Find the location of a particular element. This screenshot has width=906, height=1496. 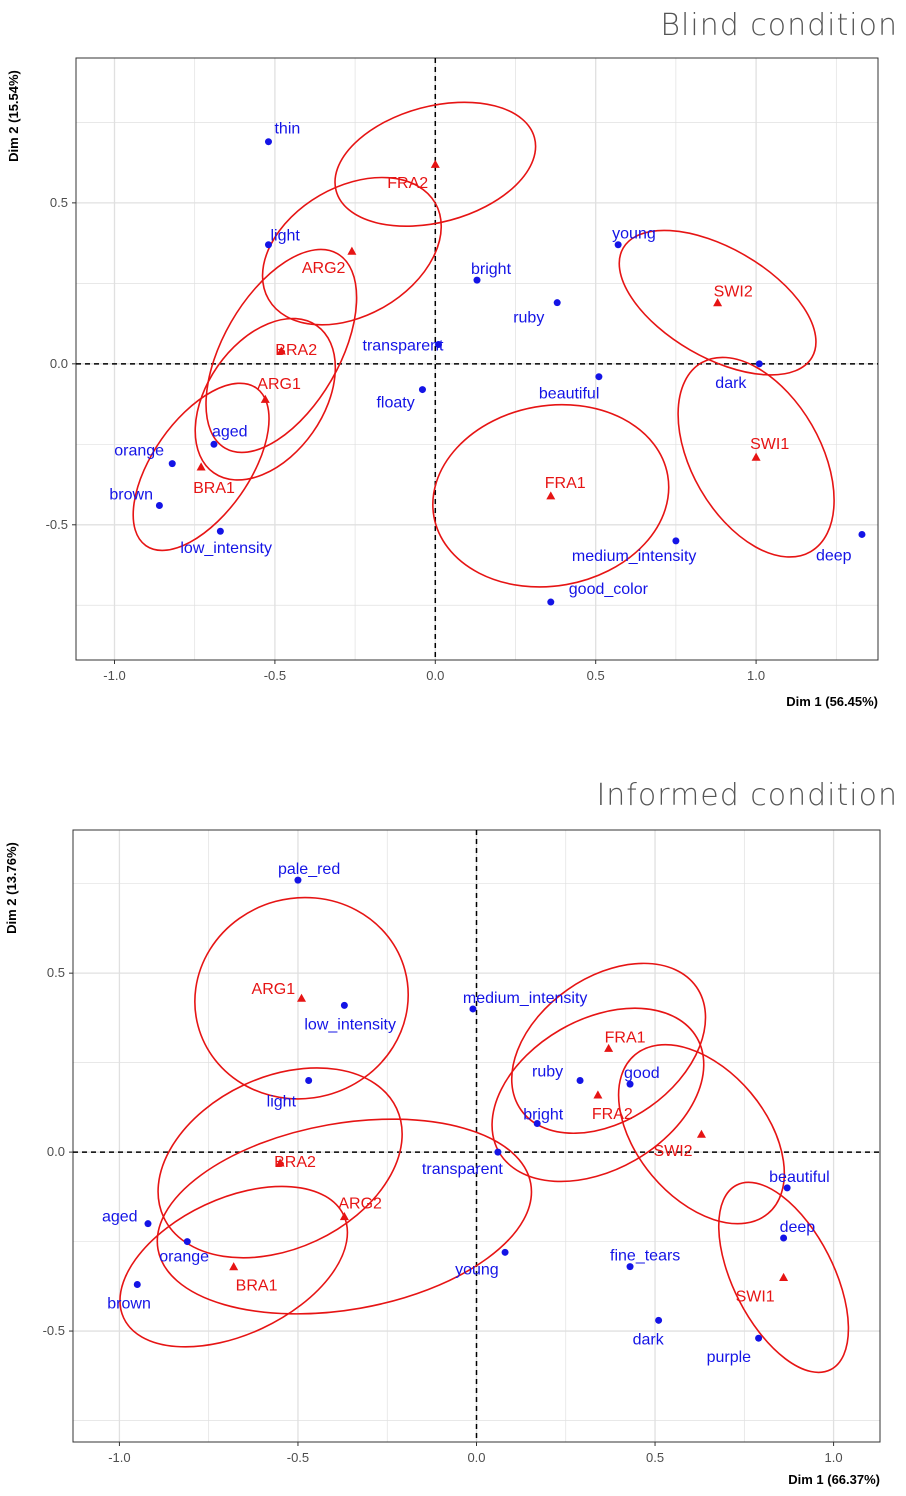

panel-title: Blind condition is located at coordinates (779, 25).